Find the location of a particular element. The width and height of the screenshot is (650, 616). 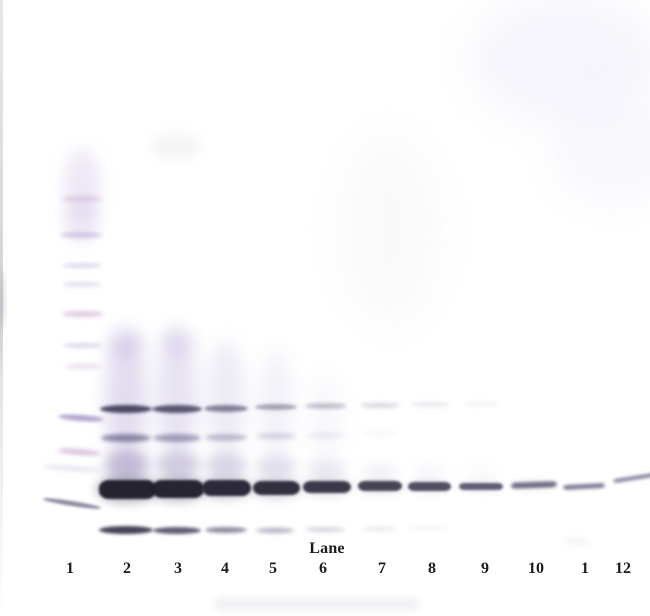

lane-label-12: 12 is located at coordinates (623, 568).